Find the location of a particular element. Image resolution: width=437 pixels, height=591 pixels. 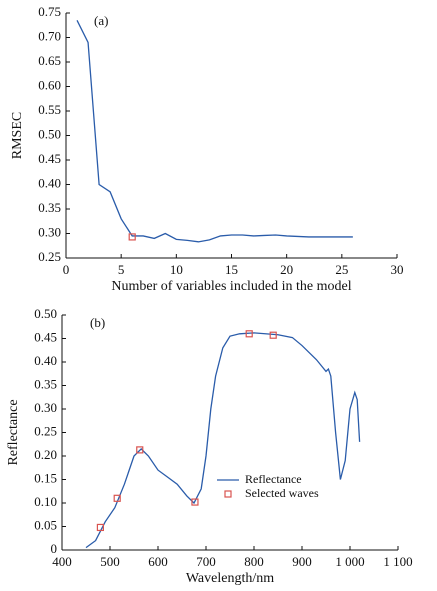

x-tick-label: 15 is located at coordinates (231, 269).